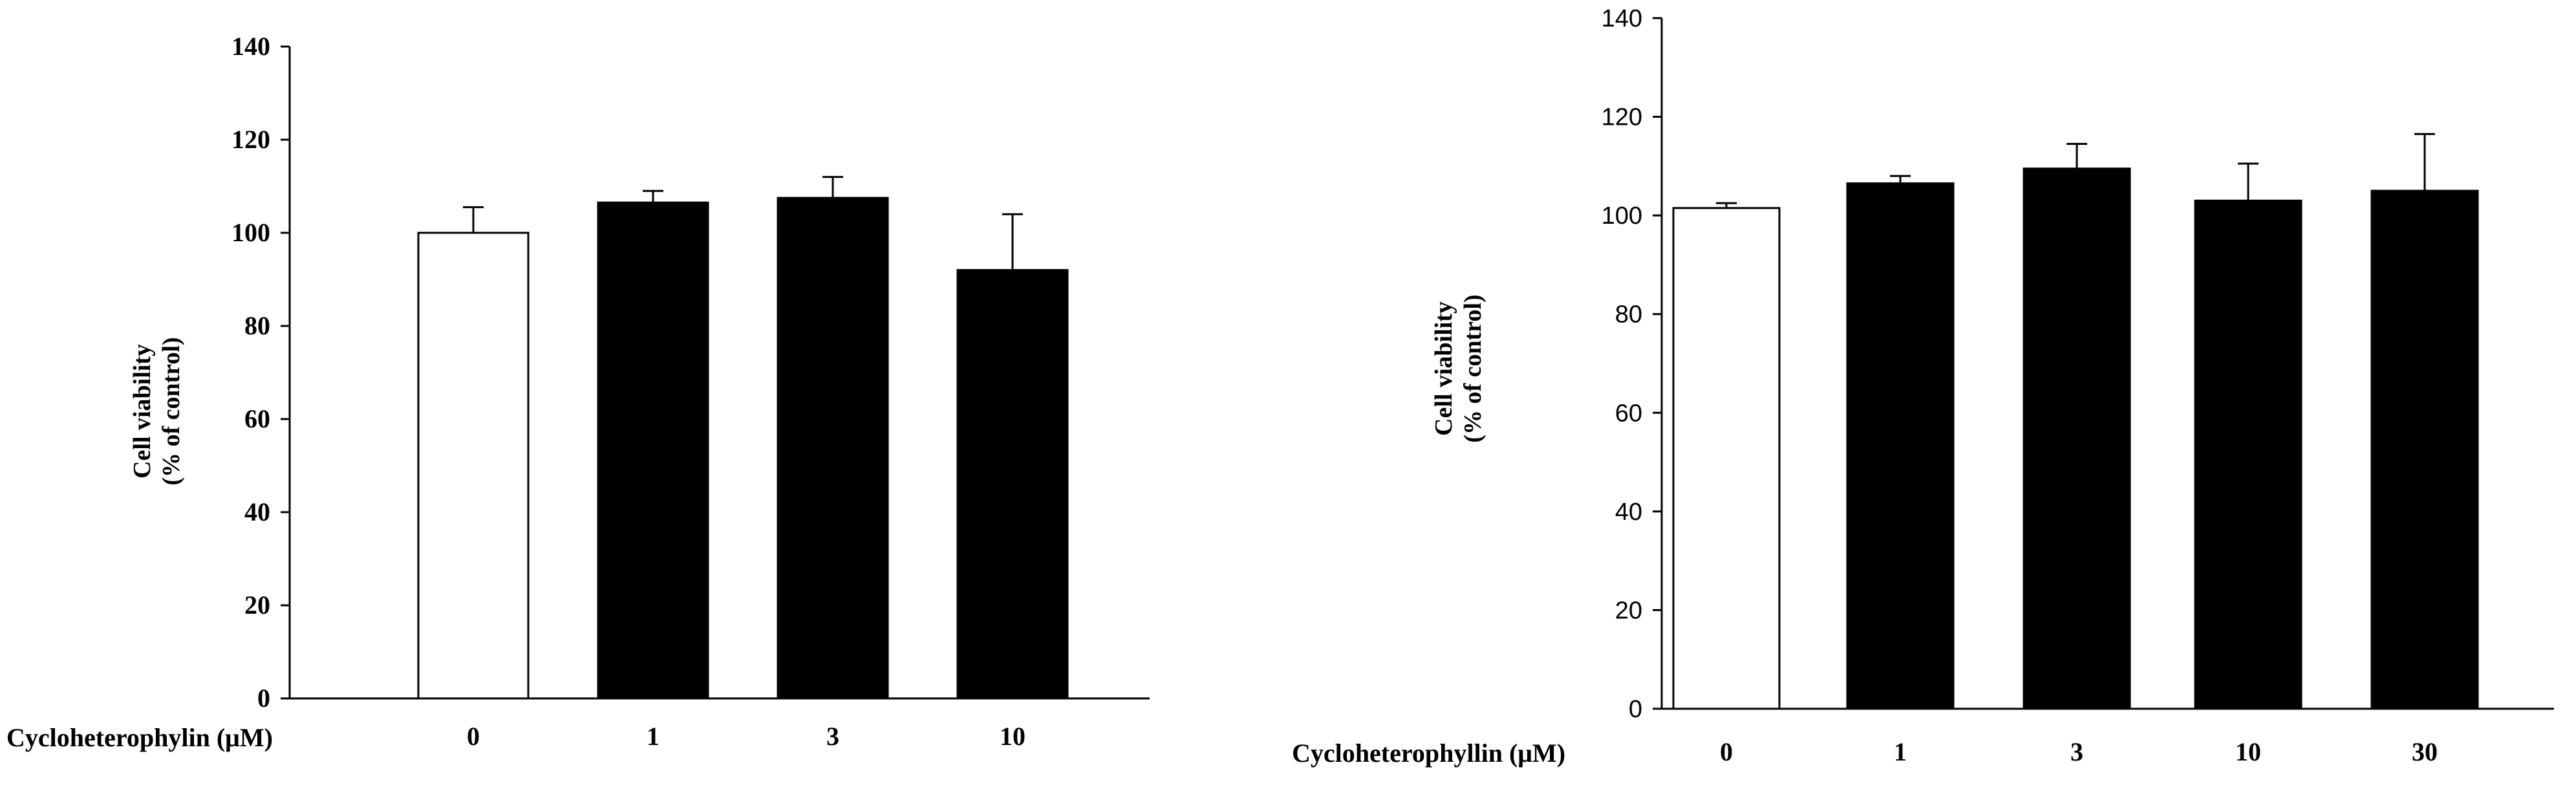 Image resolution: width=2576 pixels, height=809 pixels. I want to click on x-tick-label: 30, so click(2425, 751).